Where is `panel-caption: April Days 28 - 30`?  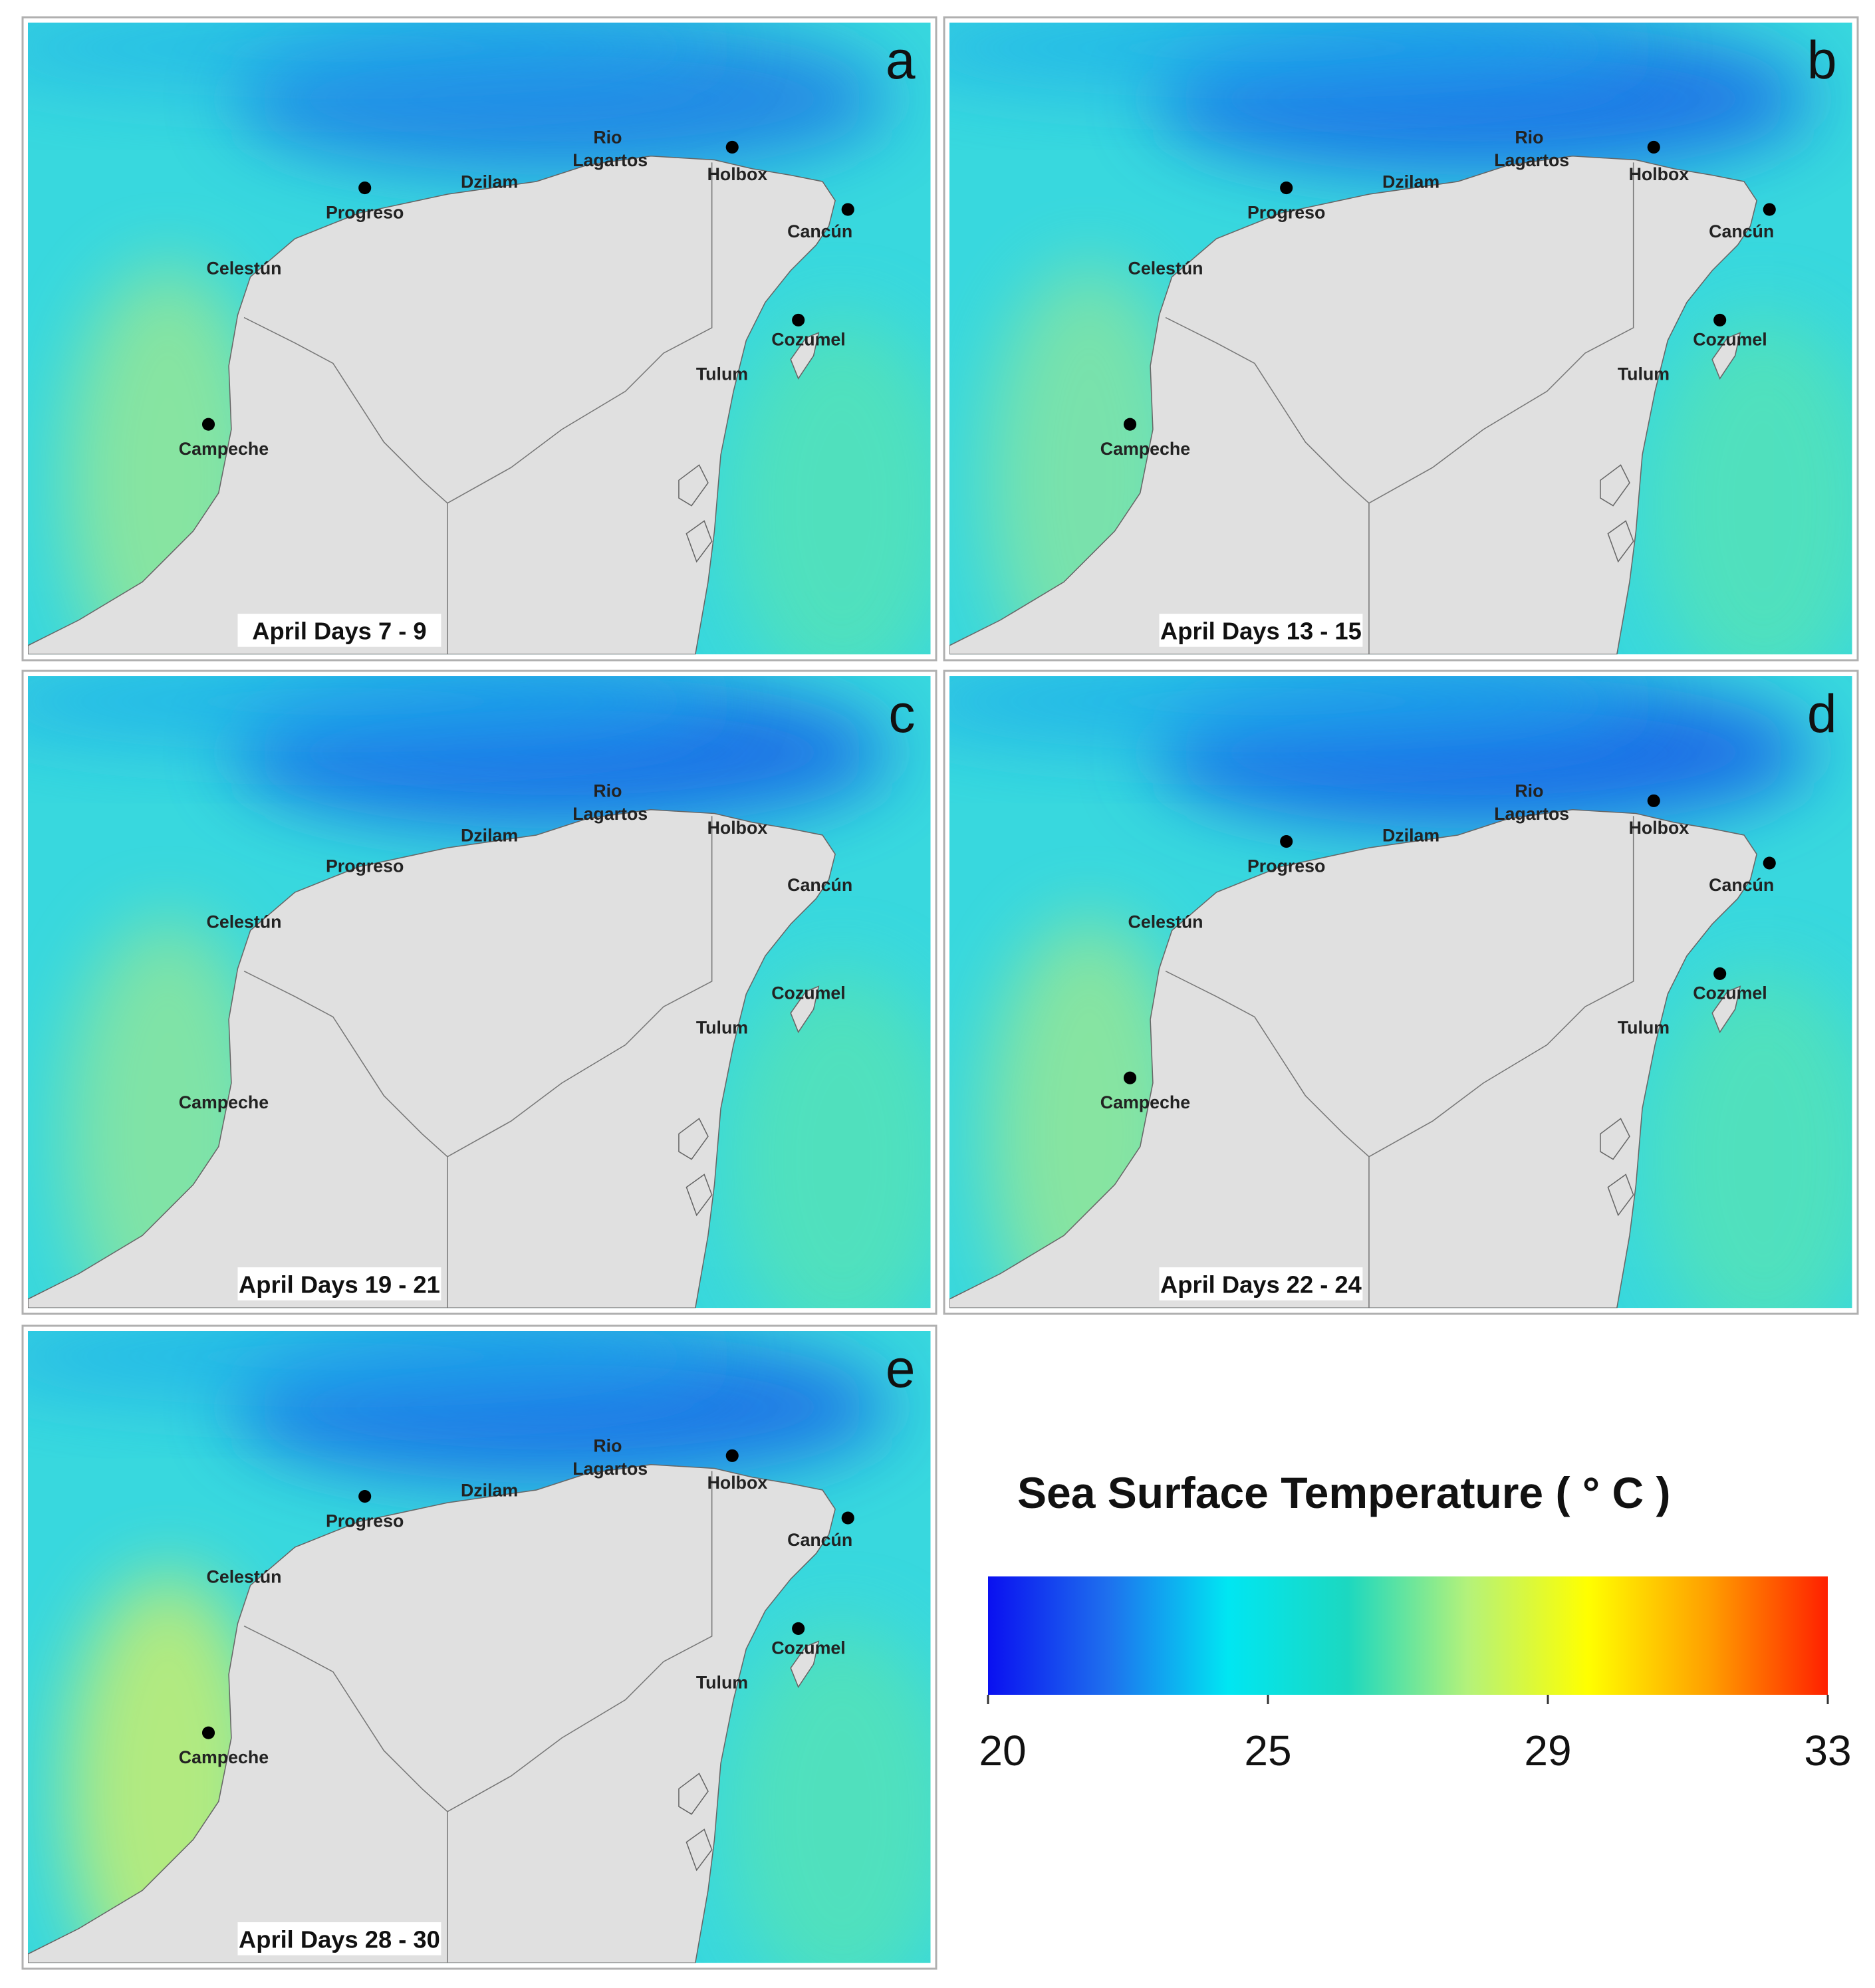 panel-caption: April Days 28 - 30 is located at coordinates (339, 1939).